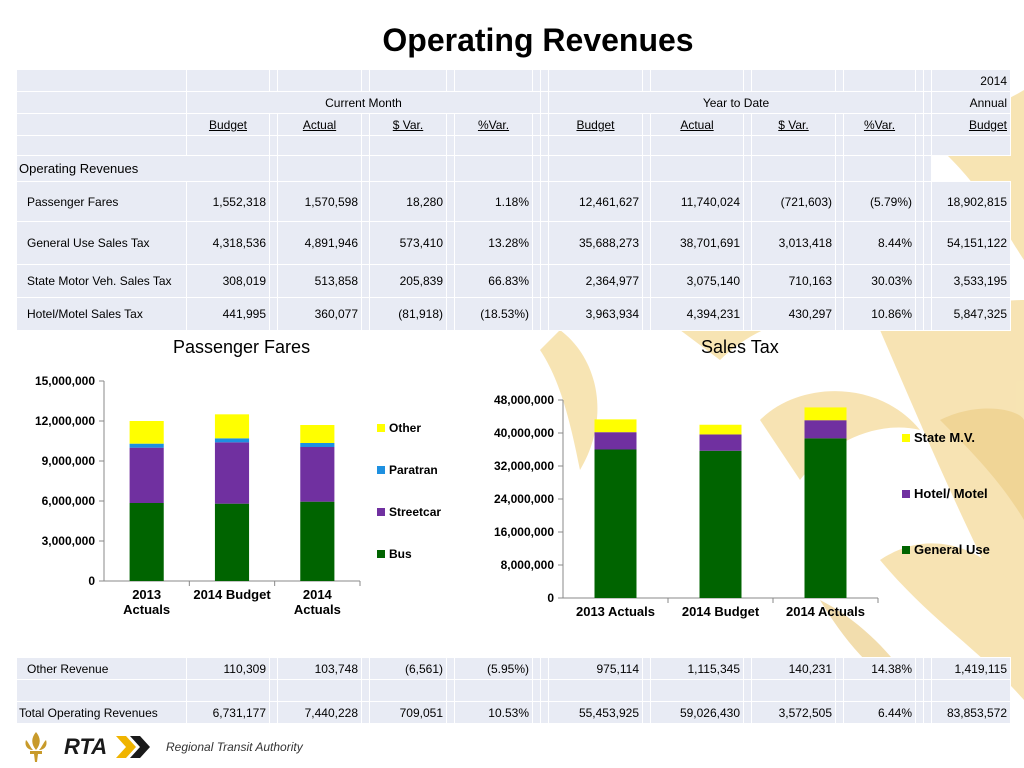 This screenshot has width=1024, height=768. Describe the element at coordinates (242, 347) in the screenshot. I see `passenger-fares-chart-title: Passenger Fares` at that location.